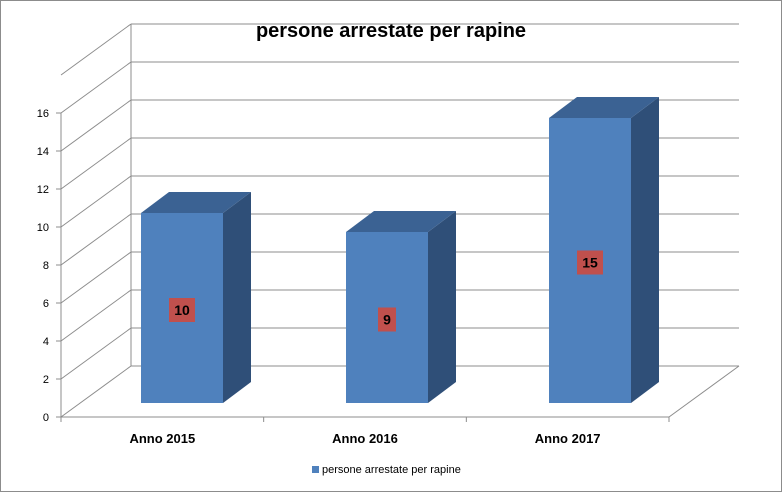 The height and width of the screenshot is (492, 782). Describe the element at coordinates (96, 49) in the screenshot. I see `grid-diagonal-top` at that location.